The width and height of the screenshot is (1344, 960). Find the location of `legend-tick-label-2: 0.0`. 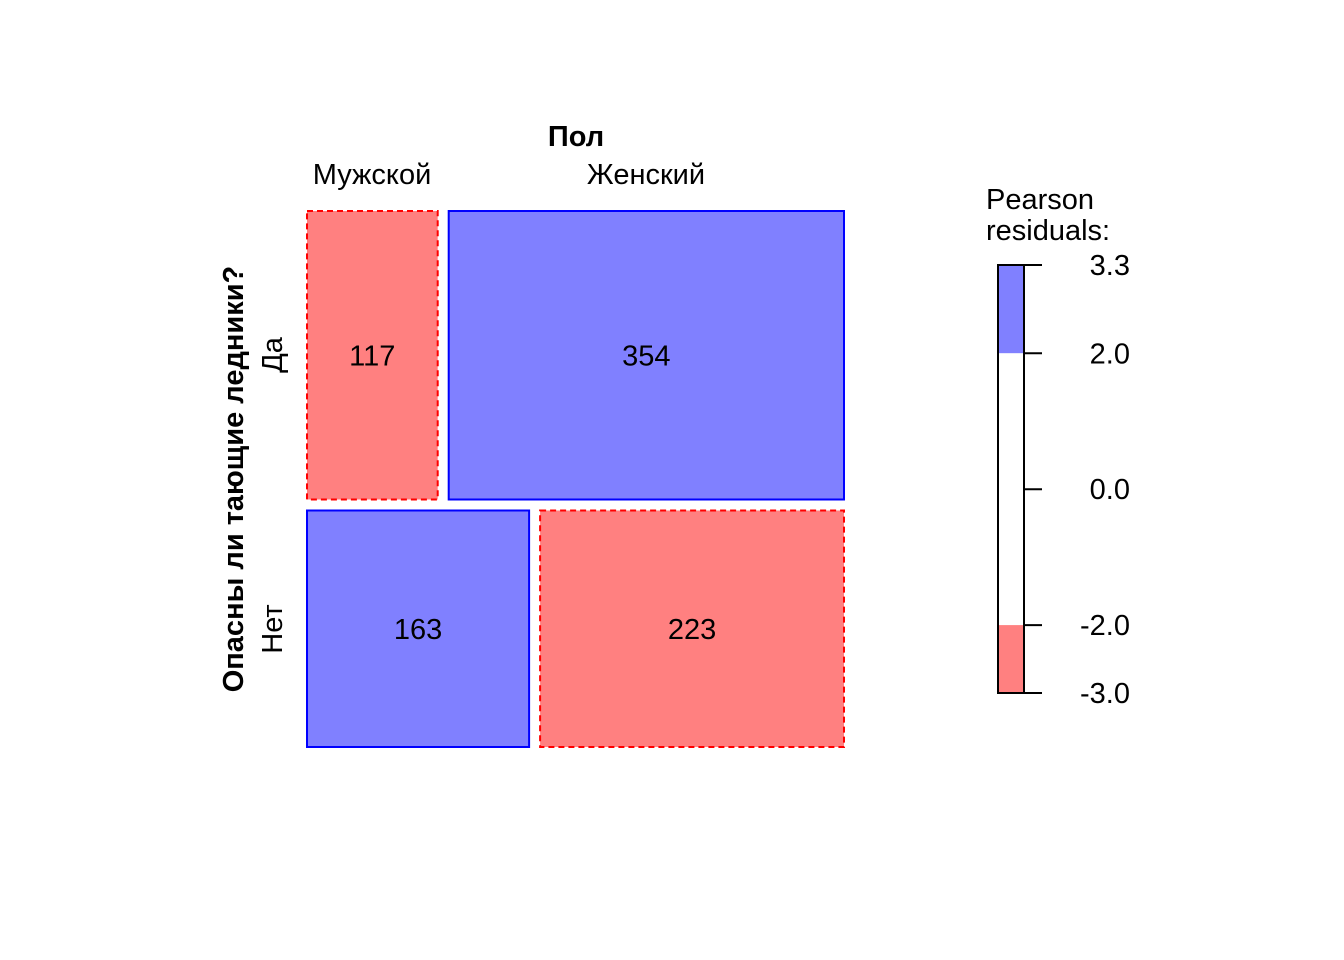

legend-tick-label-2: 0.0 is located at coordinates (1110, 490).